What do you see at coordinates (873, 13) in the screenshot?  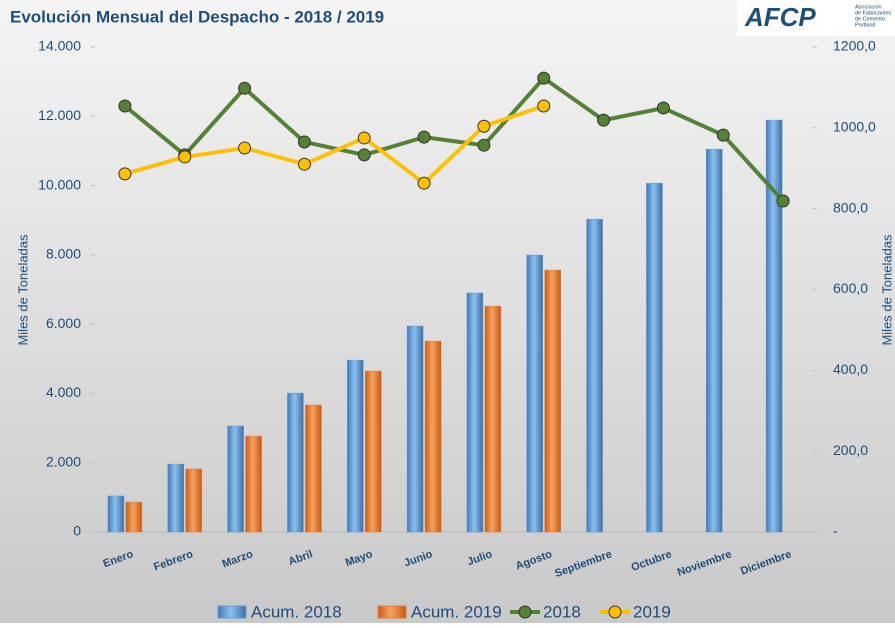 I see `logo-line: de Fabricantes` at bounding box center [873, 13].